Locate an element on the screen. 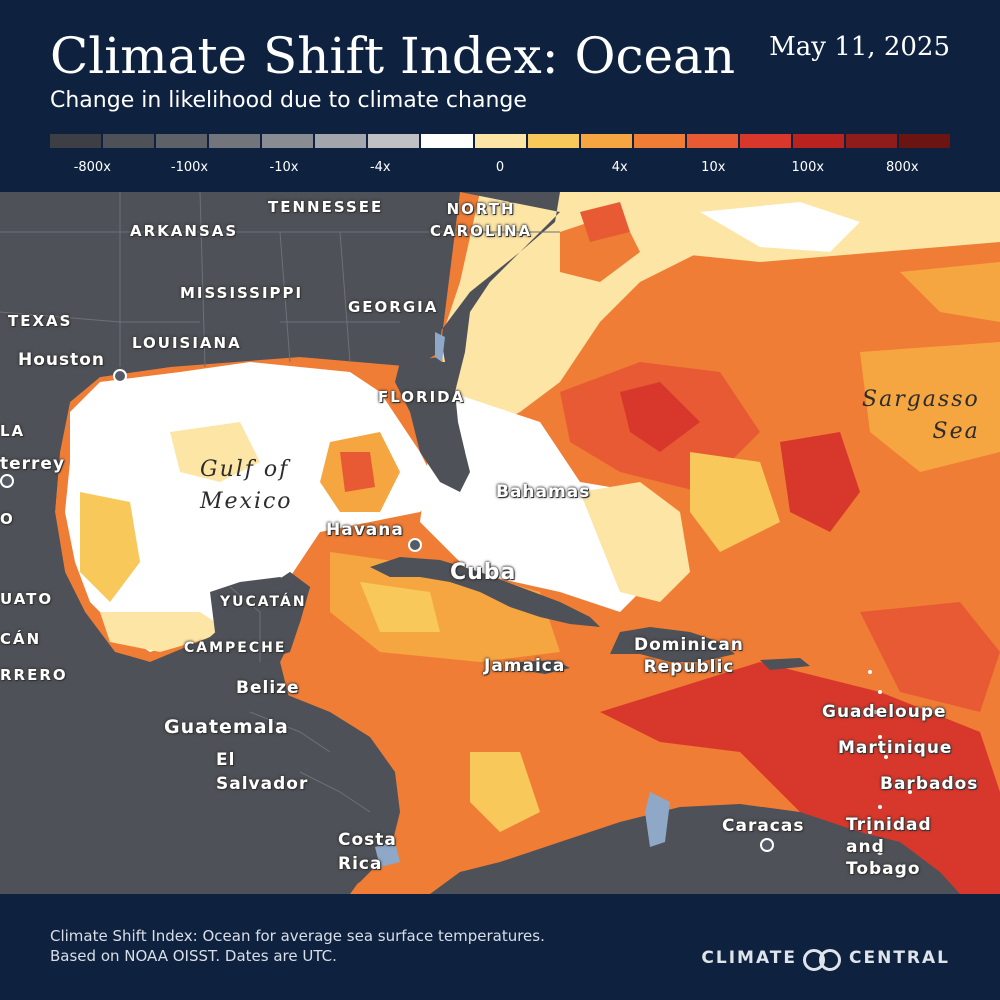 The image size is (1000, 1000). legend-label-0: -800x is located at coordinates (92, 167).